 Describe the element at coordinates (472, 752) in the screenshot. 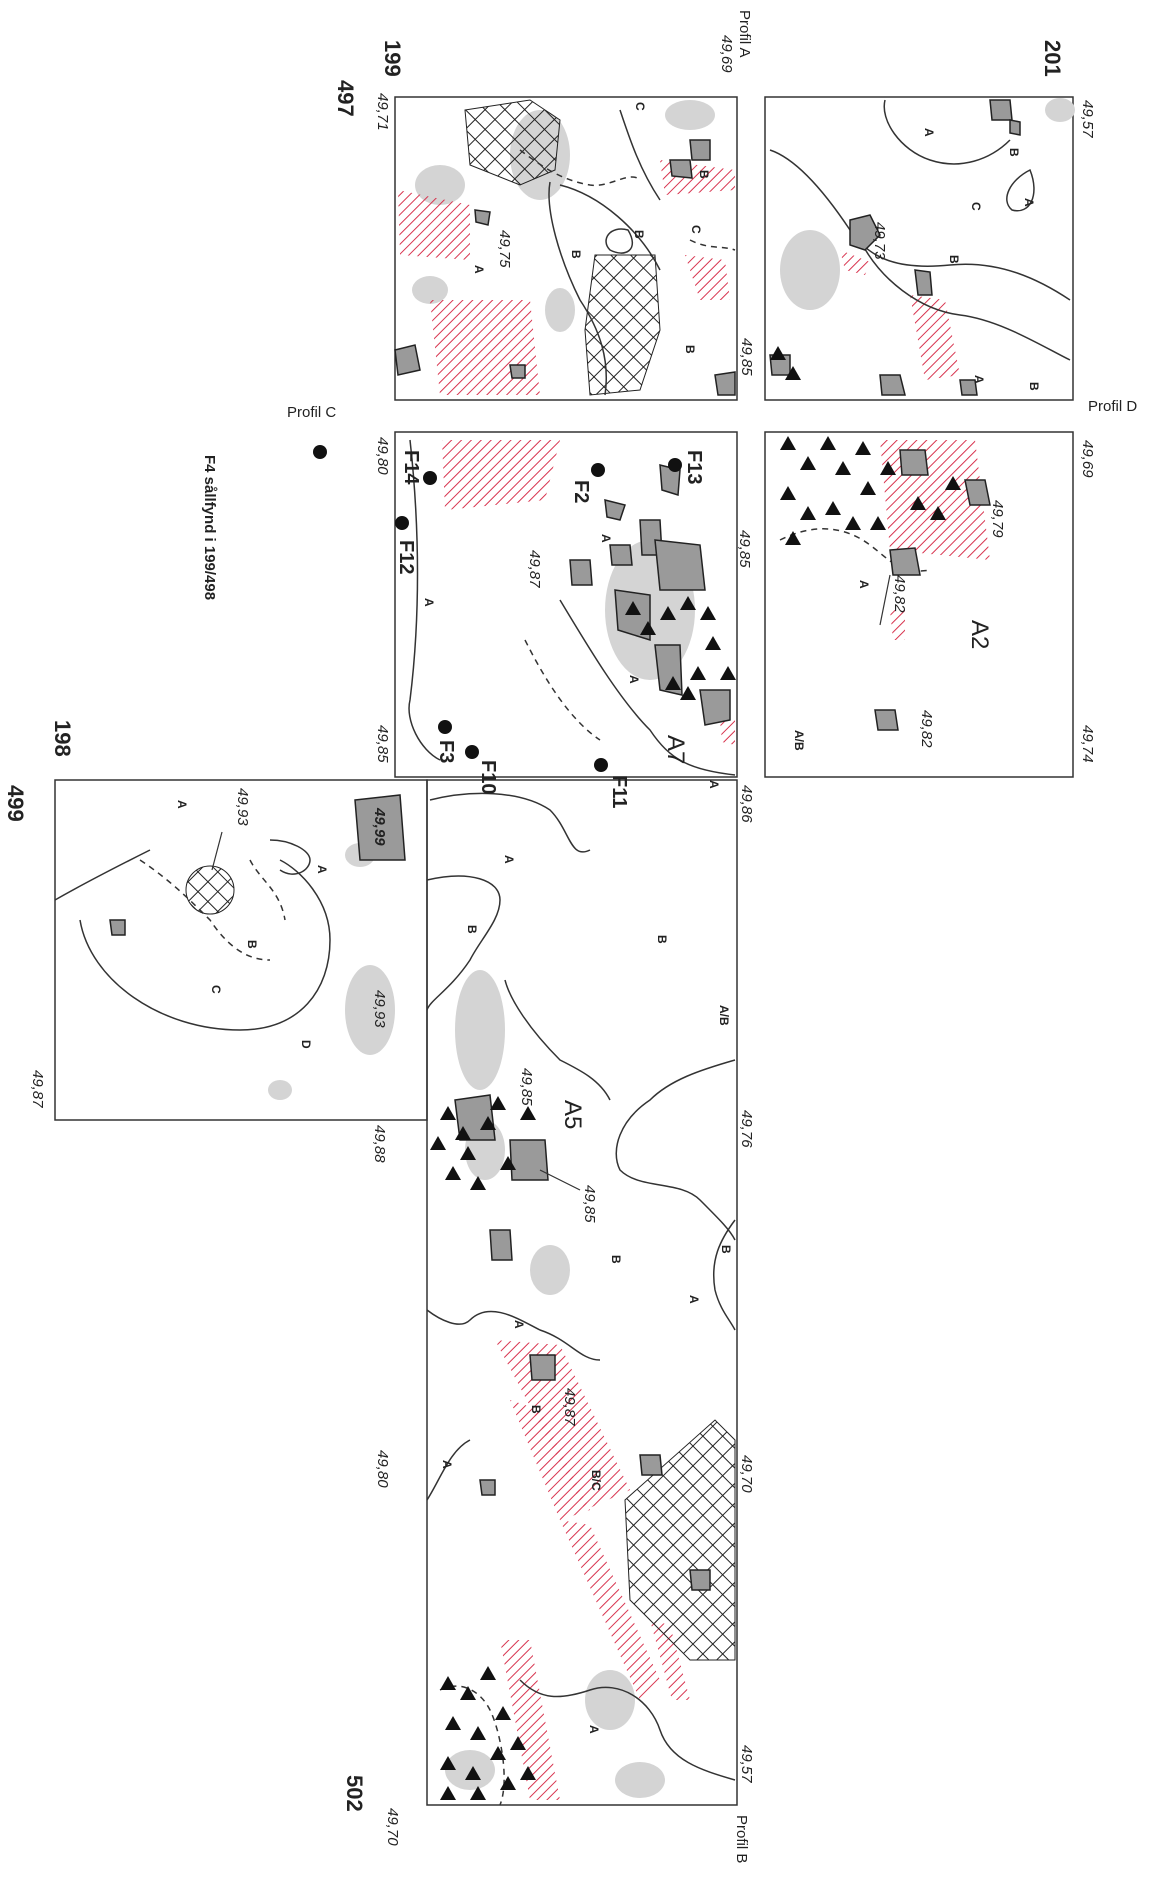

I see `find-dot-f10` at that location.